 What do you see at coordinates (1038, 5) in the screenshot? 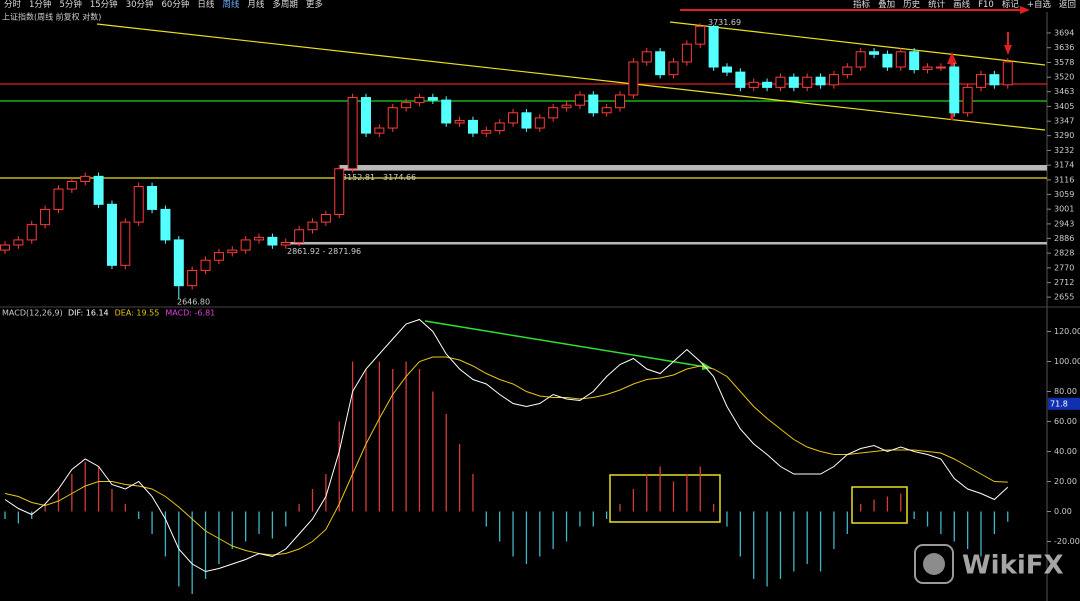
I see `tab: +自选` at bounding box center [1038, 5].